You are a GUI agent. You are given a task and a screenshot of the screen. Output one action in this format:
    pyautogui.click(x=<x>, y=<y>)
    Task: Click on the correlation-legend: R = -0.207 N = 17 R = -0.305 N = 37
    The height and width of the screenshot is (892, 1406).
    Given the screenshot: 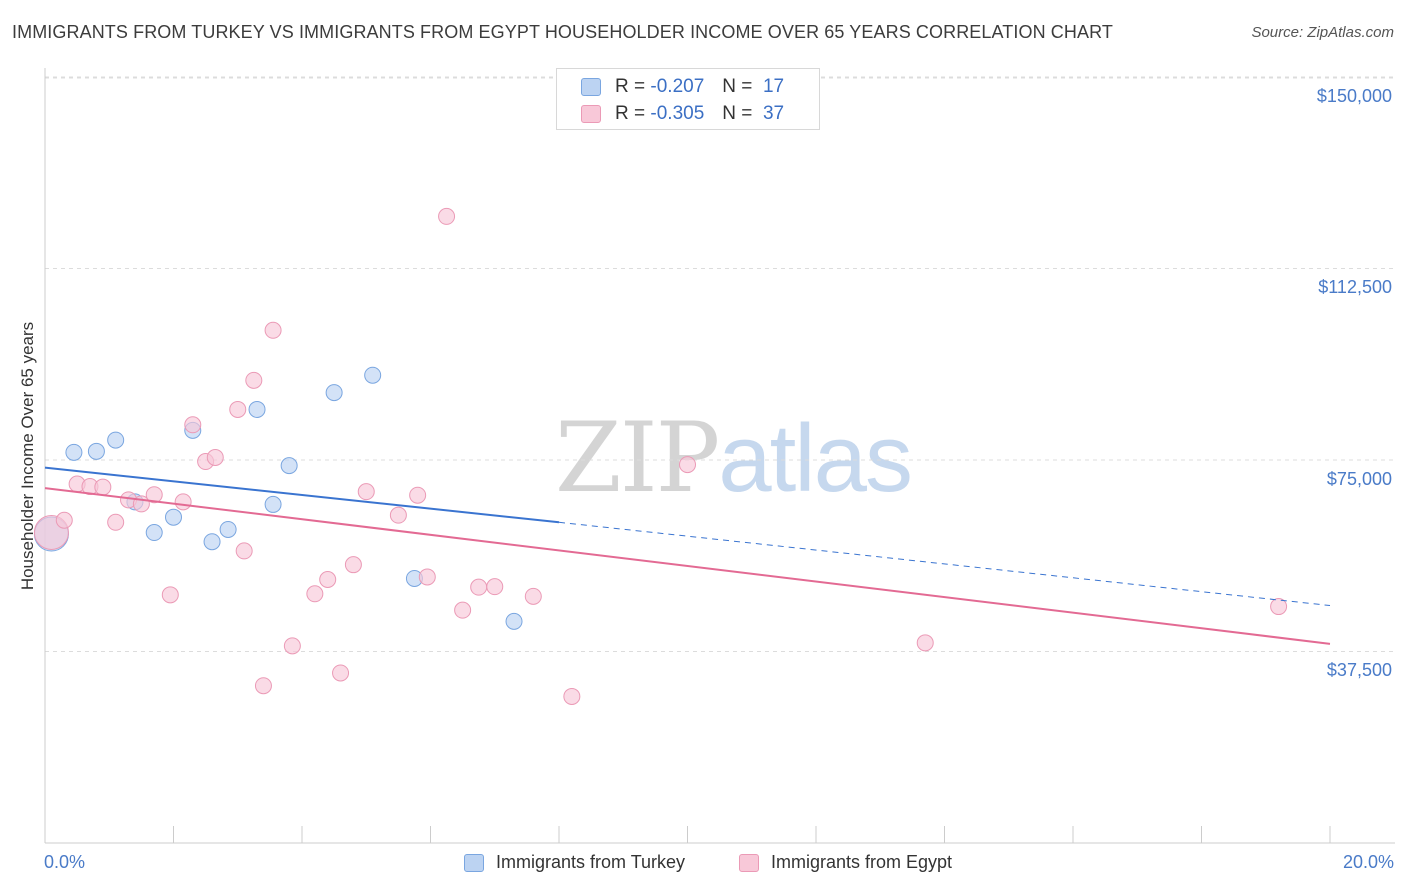 What is the action you would take?
    pyautogui.click(x=688, y=99)
    